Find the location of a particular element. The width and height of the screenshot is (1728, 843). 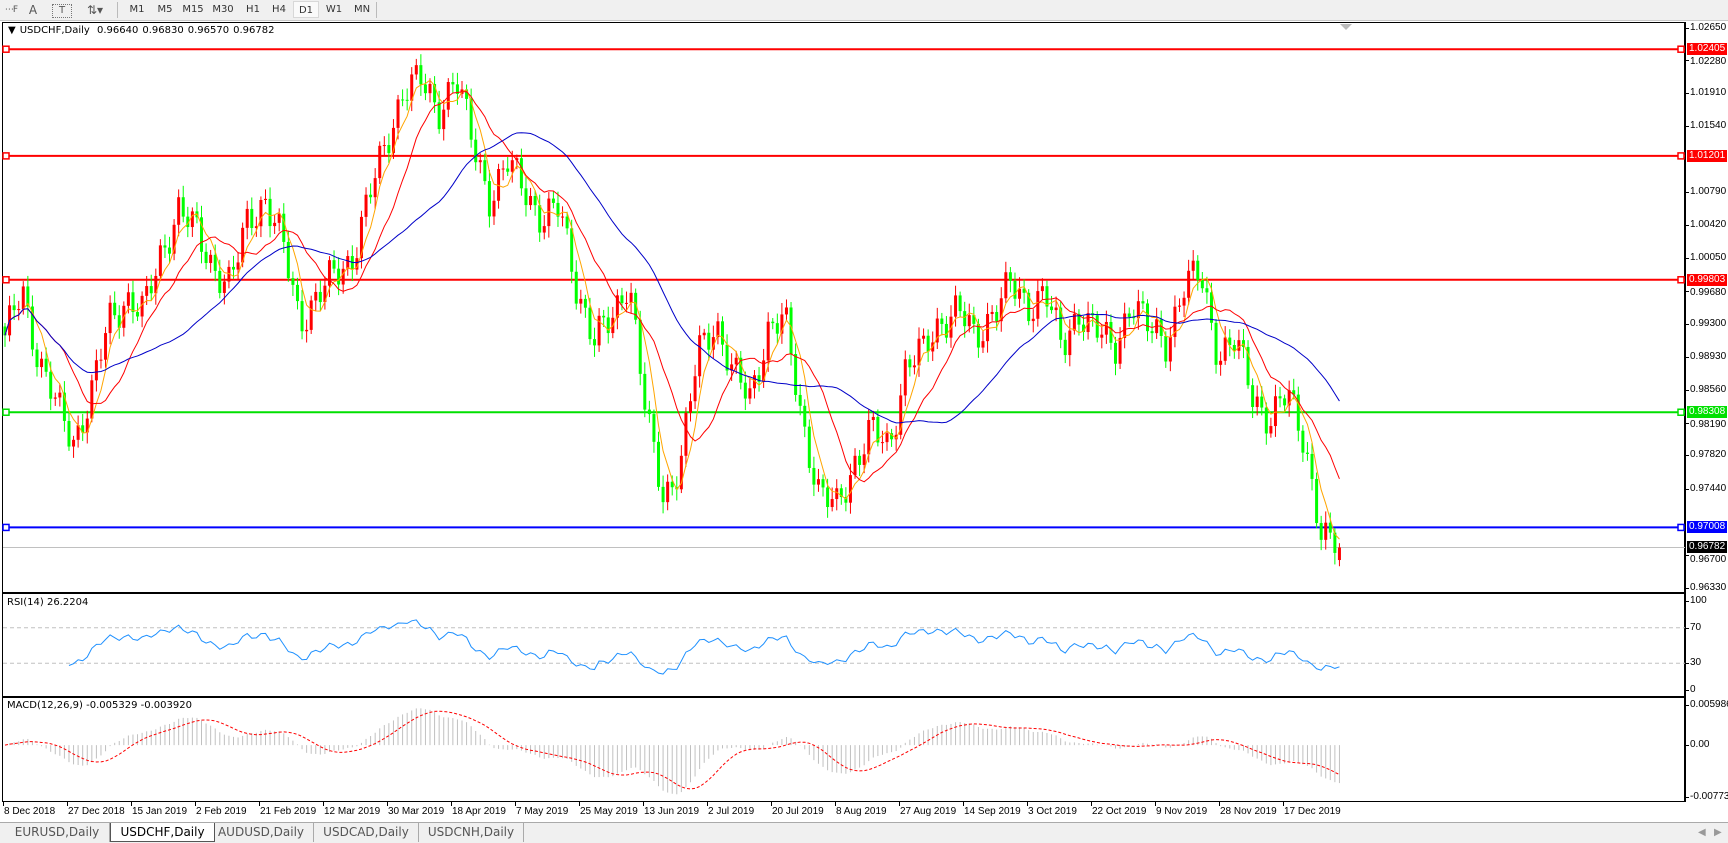

time-axis-label: 7 May 2019 is located at coordinates (542, 811).